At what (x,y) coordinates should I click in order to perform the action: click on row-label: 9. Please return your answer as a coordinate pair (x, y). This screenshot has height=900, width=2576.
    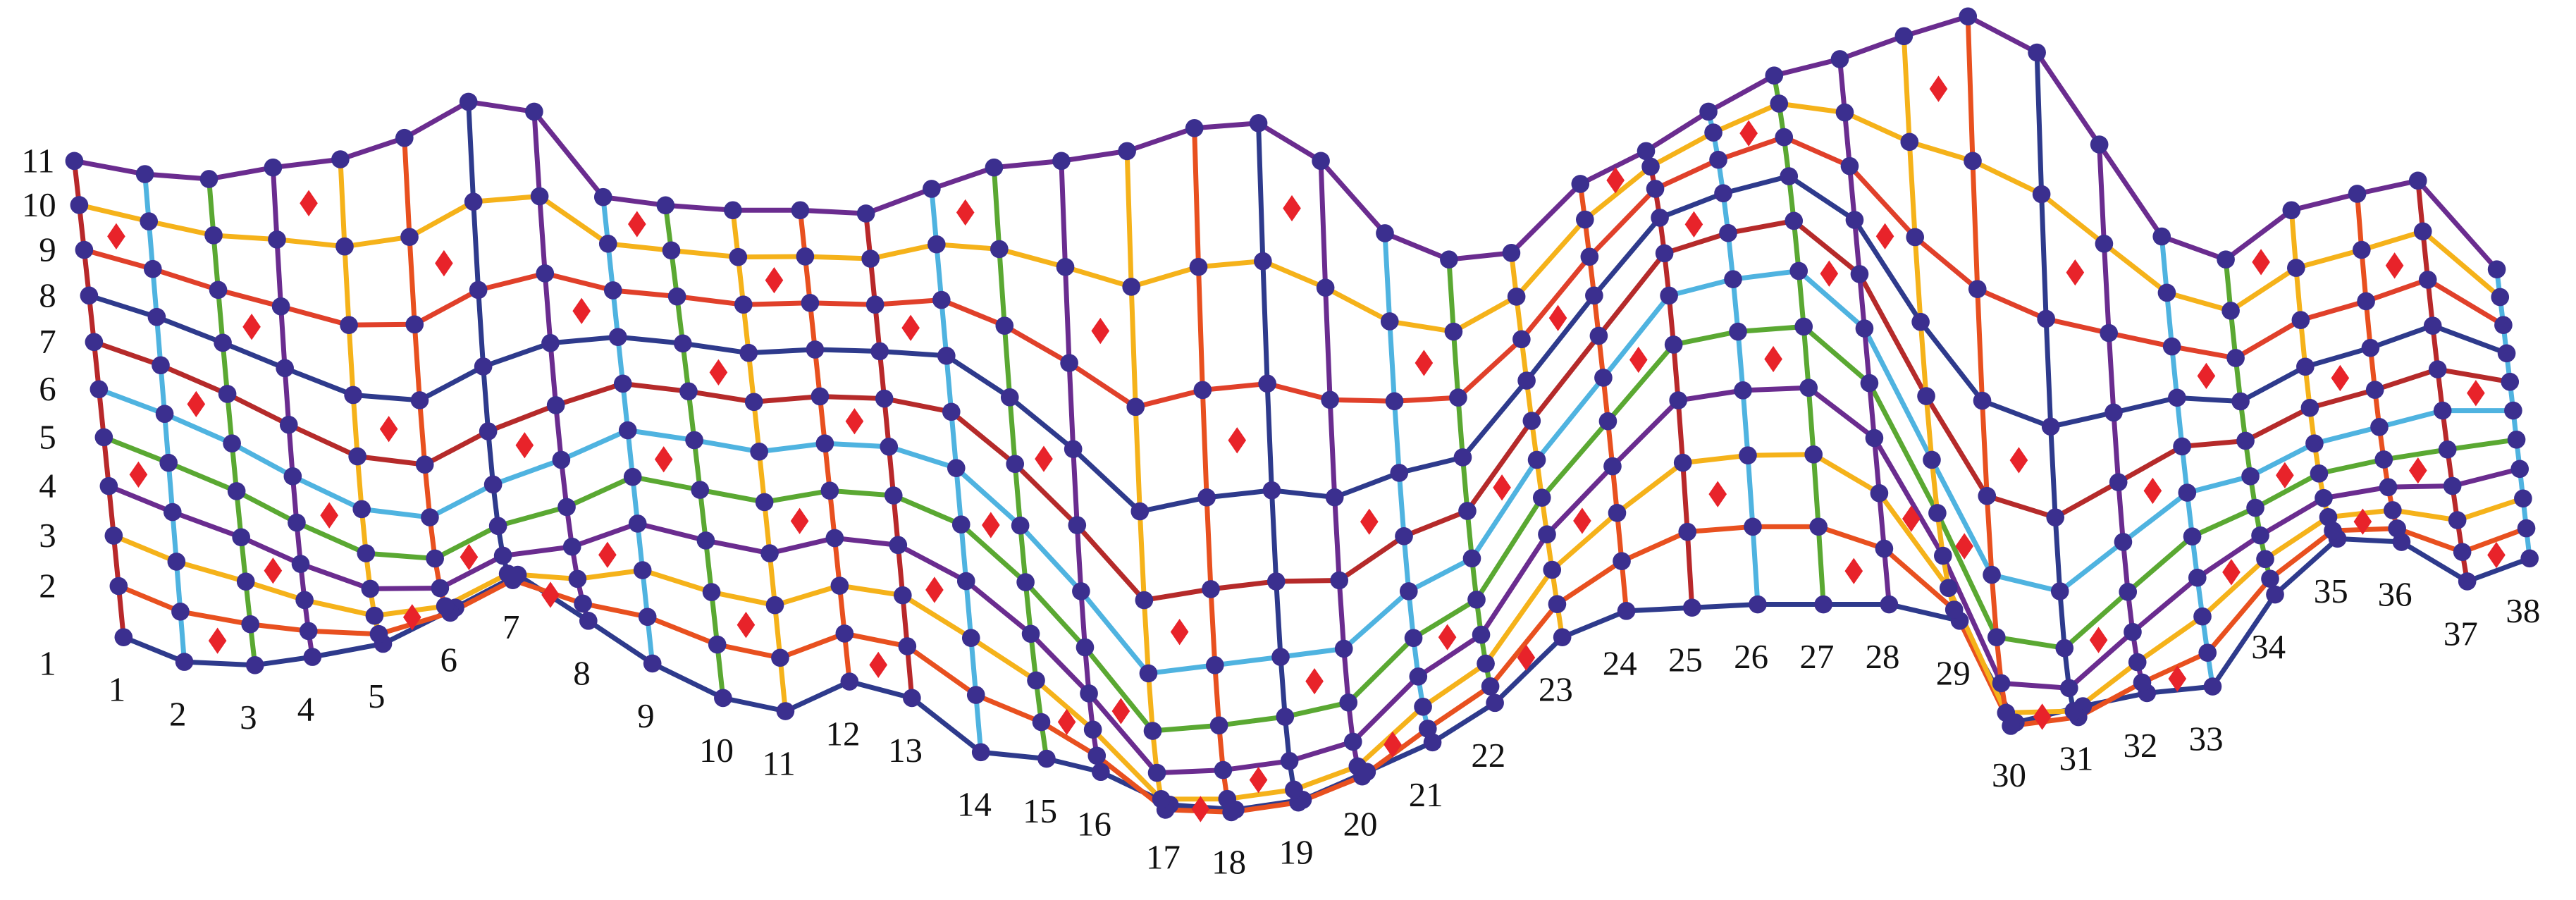
    Looking at the image, I should click on (48, 249).